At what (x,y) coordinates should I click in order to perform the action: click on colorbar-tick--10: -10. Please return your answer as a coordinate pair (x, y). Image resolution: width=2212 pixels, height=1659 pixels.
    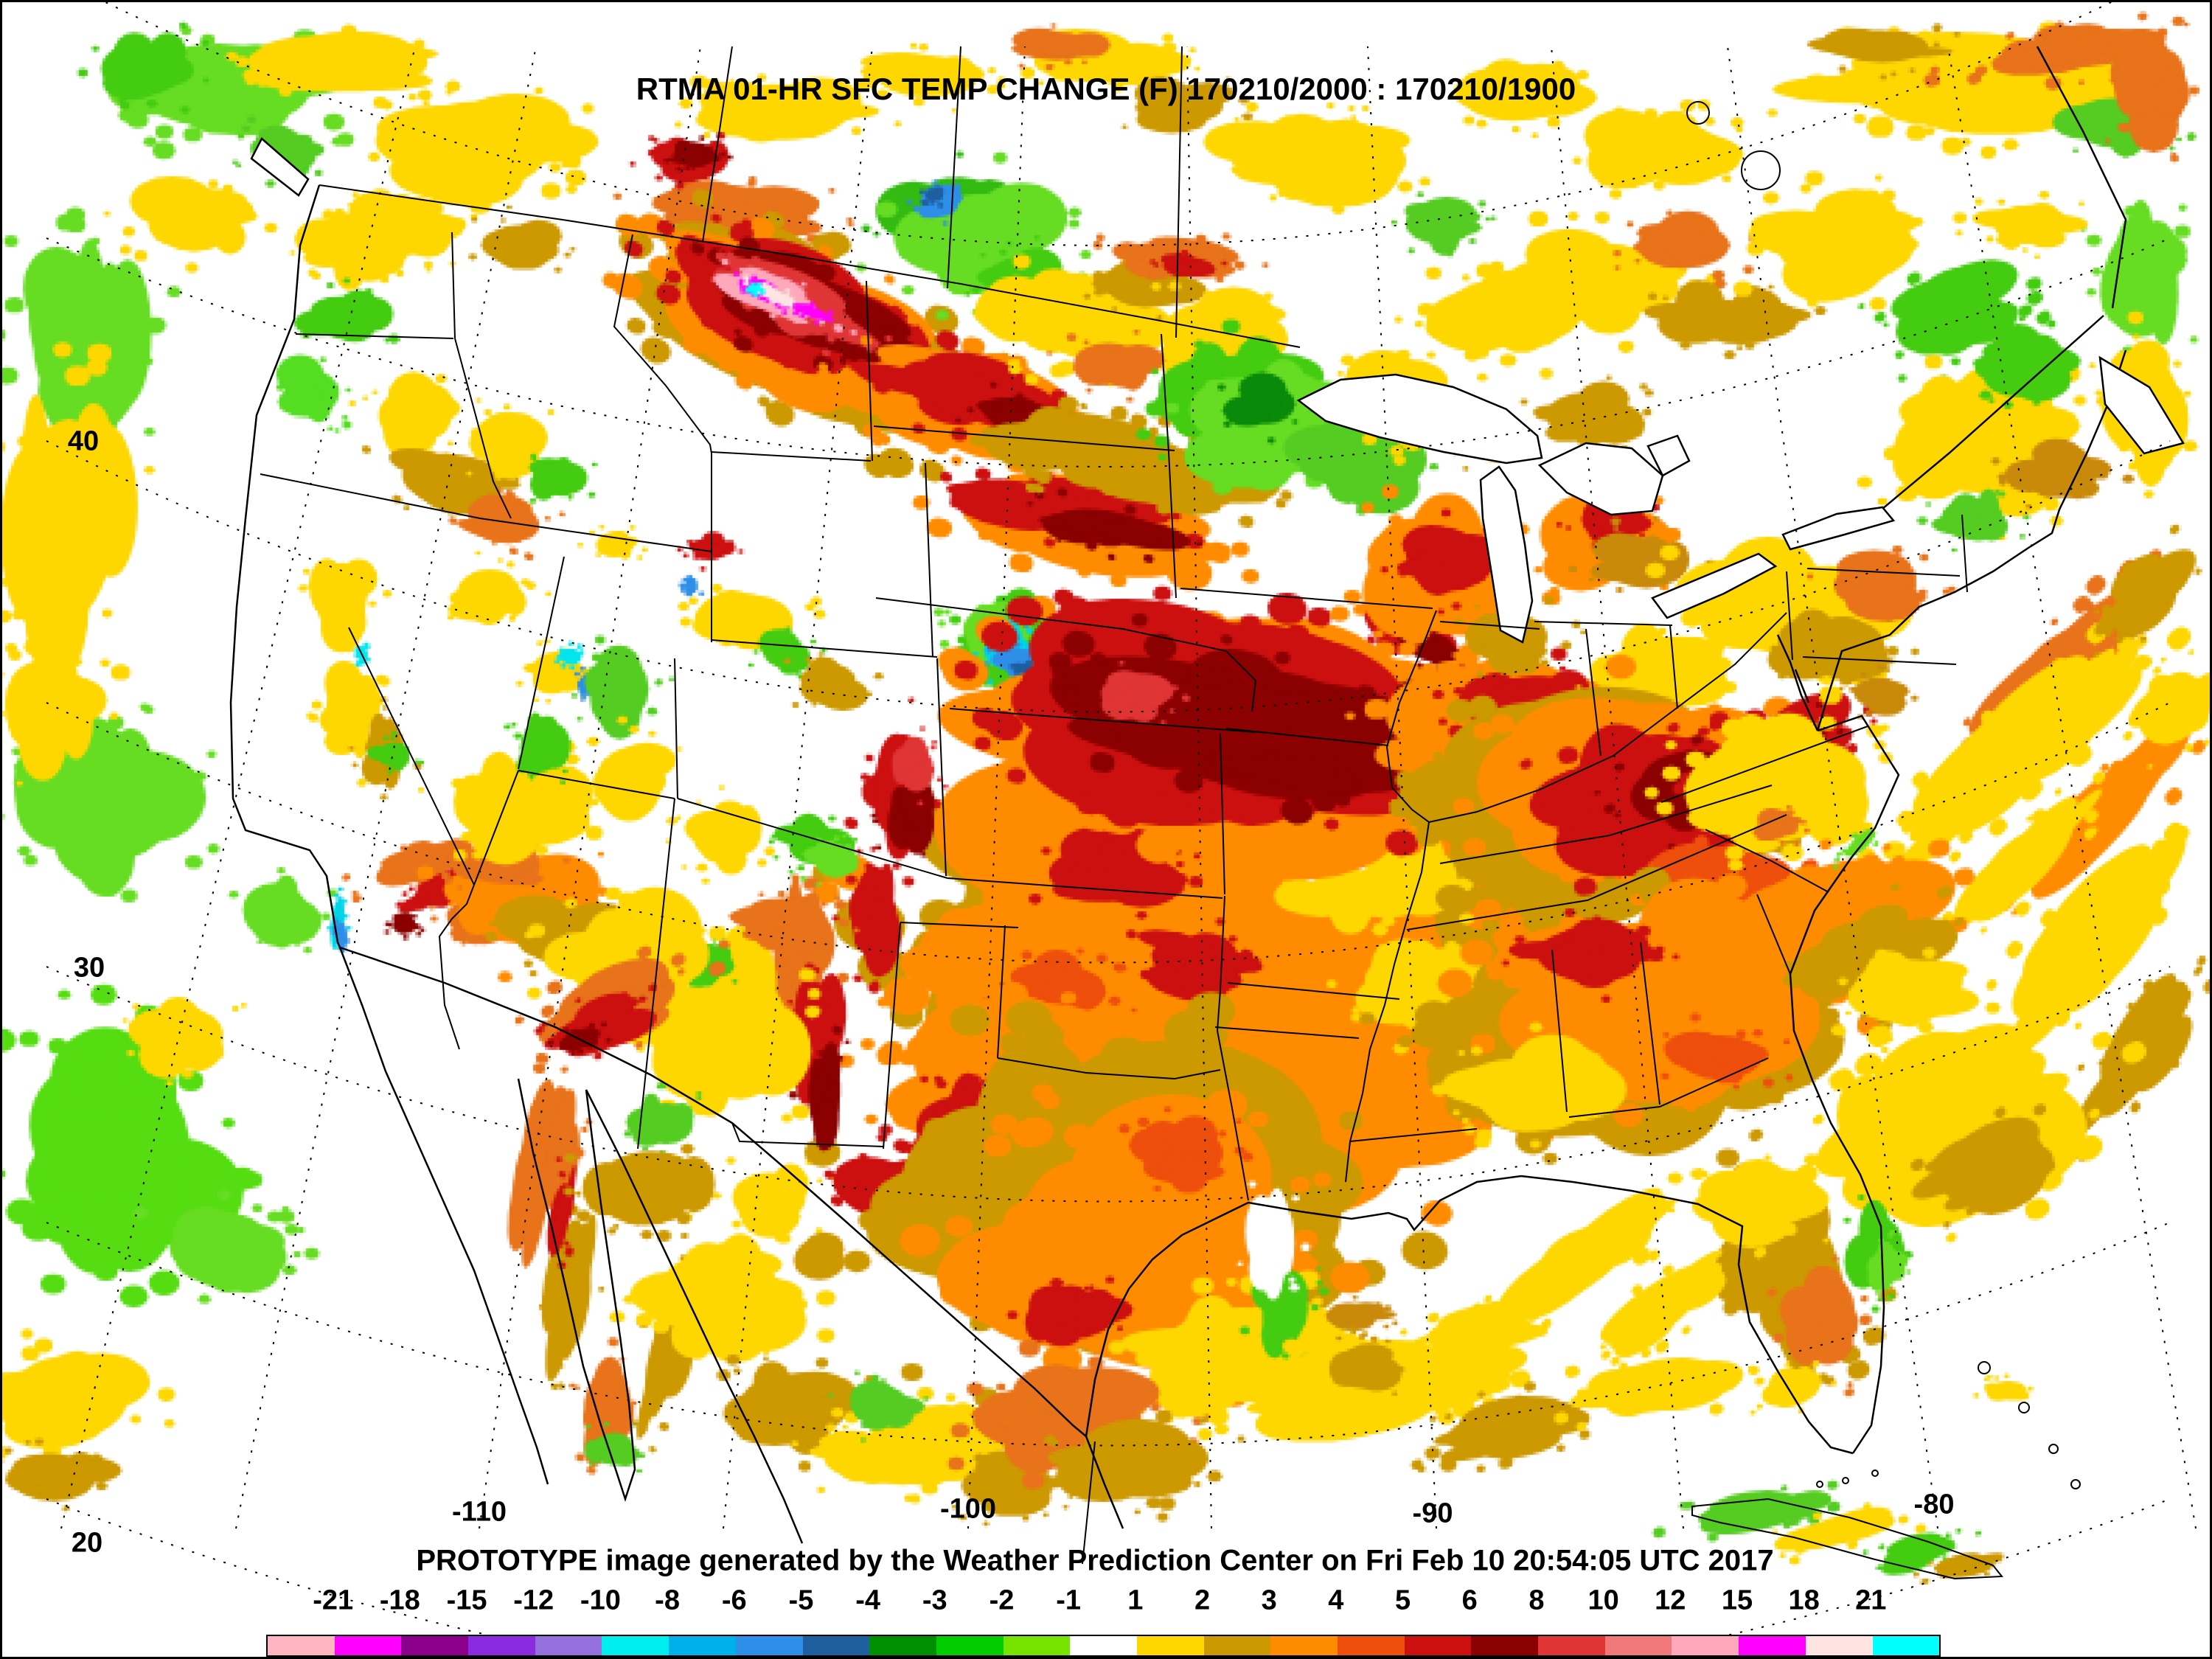
    Looking at the image, I should click on (600, 1600).